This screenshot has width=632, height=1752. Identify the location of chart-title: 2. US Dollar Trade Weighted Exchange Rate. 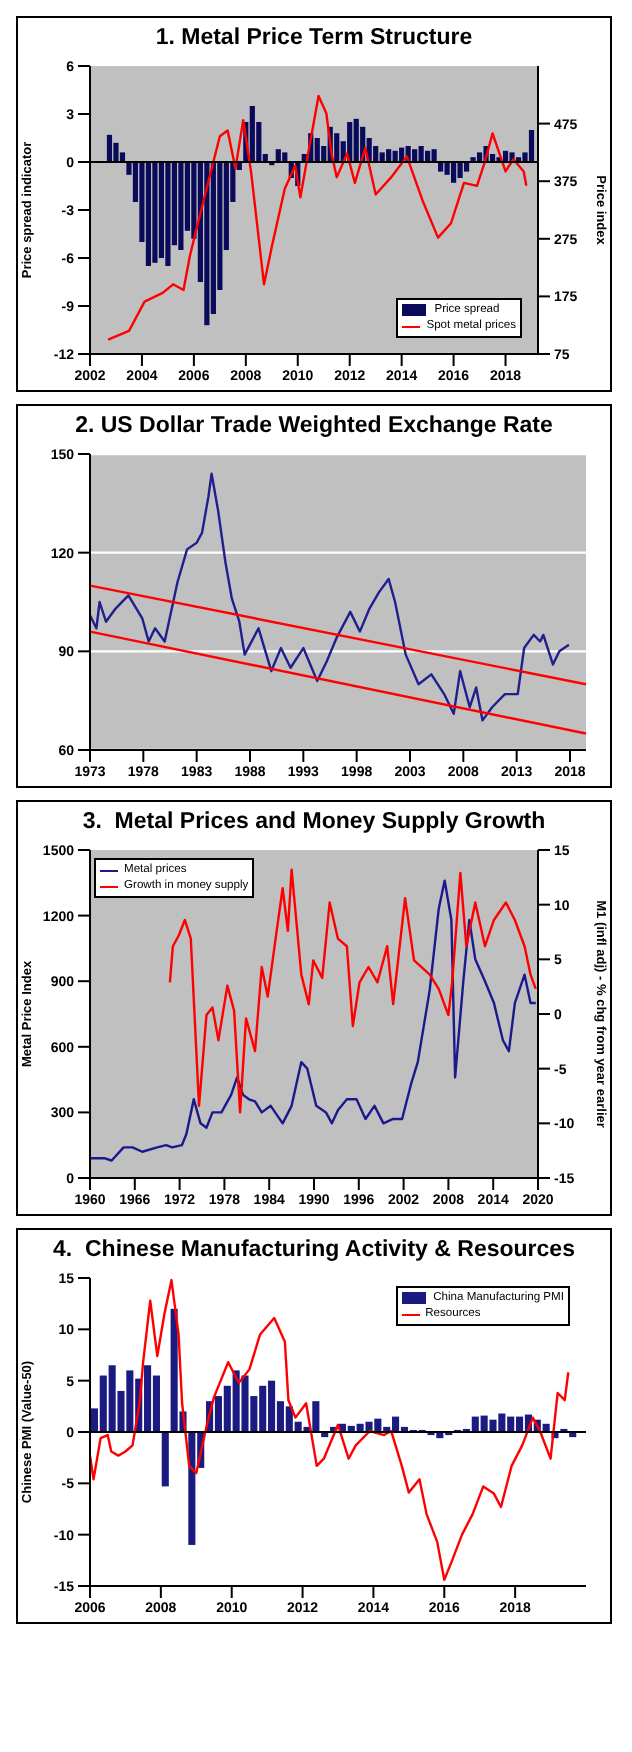
(314, 425).